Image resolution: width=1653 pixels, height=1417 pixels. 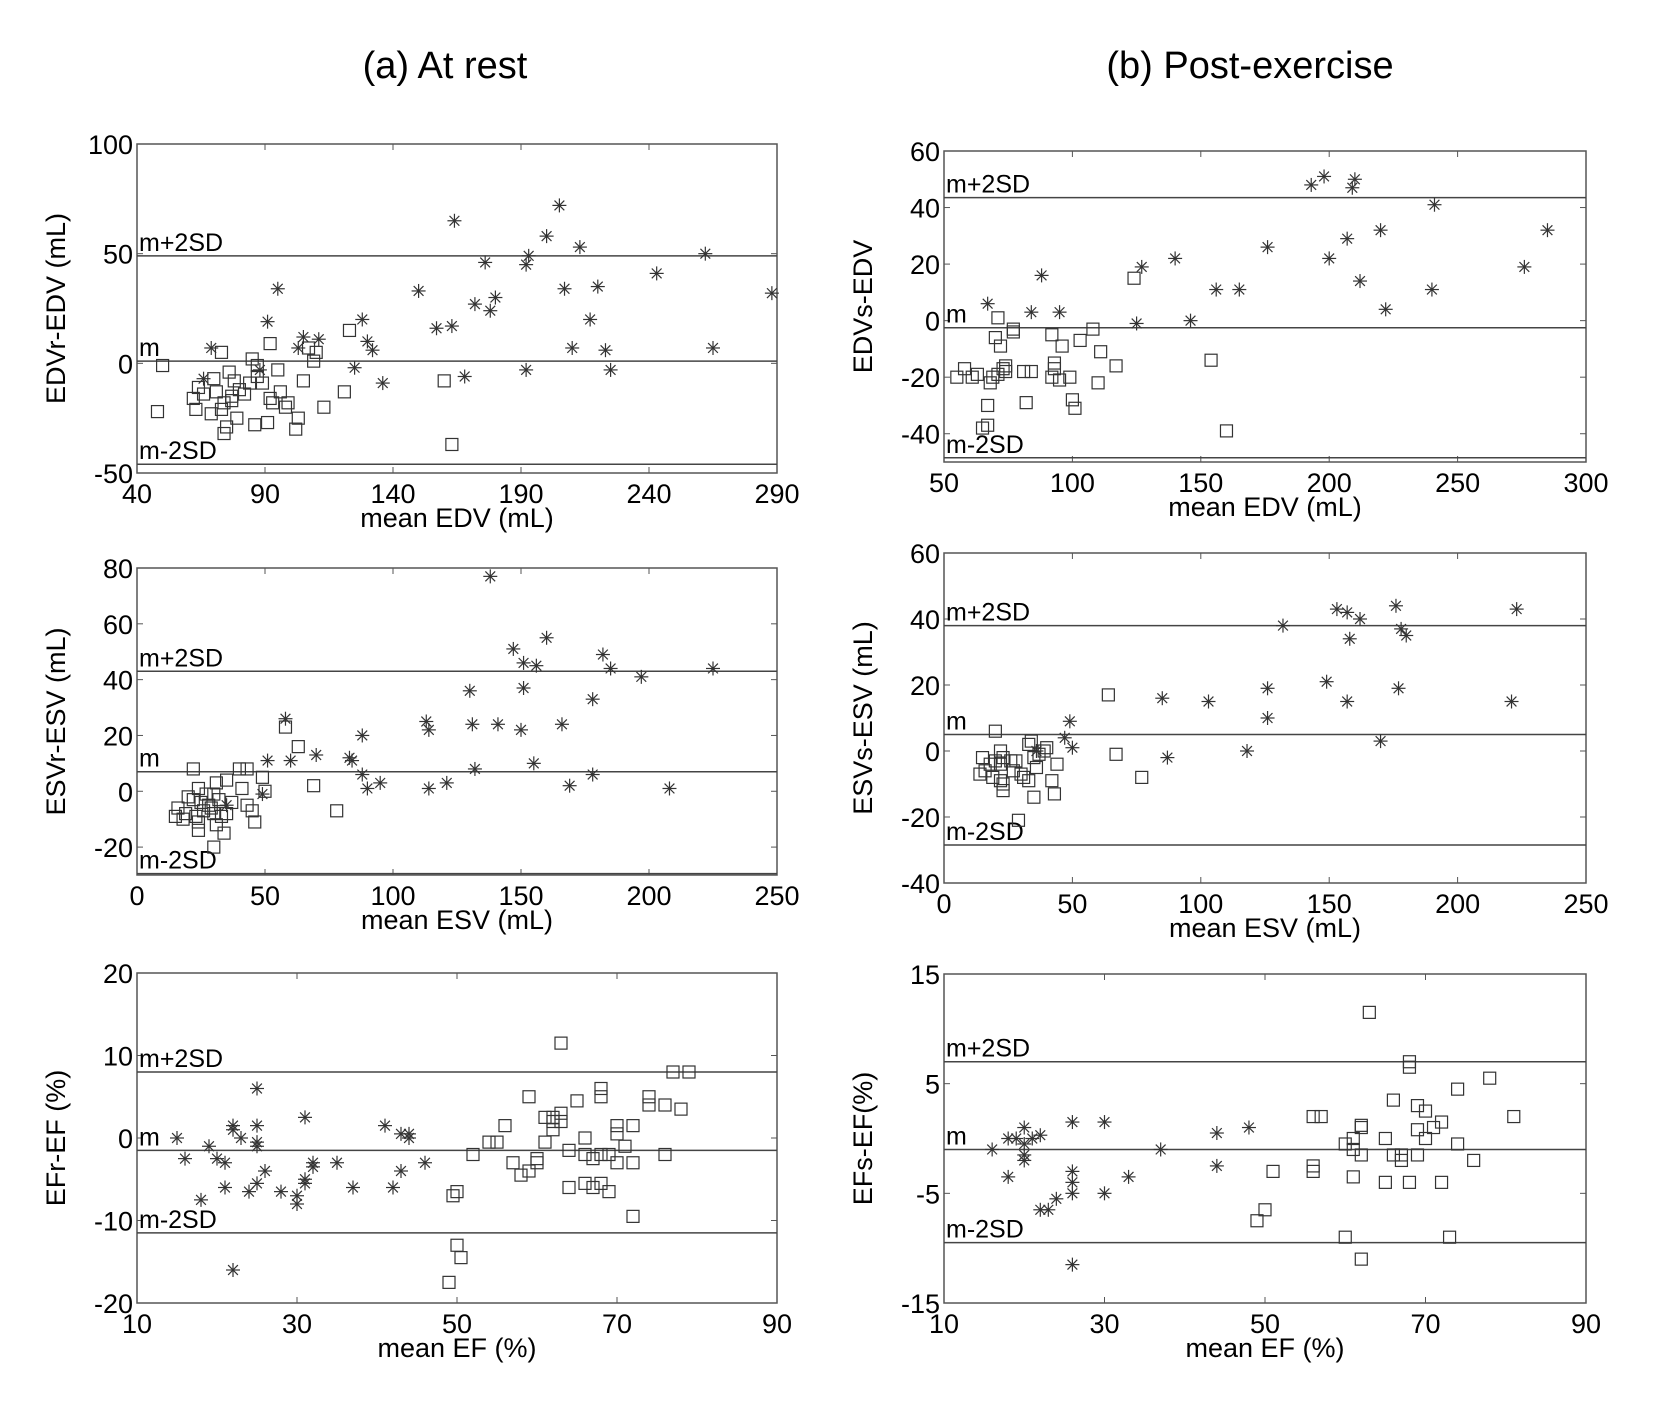 What do you see at coordinates (297, 1324) in the screenshot?
I see `x-tick-label: 30` at bounding box center [297, 1324].